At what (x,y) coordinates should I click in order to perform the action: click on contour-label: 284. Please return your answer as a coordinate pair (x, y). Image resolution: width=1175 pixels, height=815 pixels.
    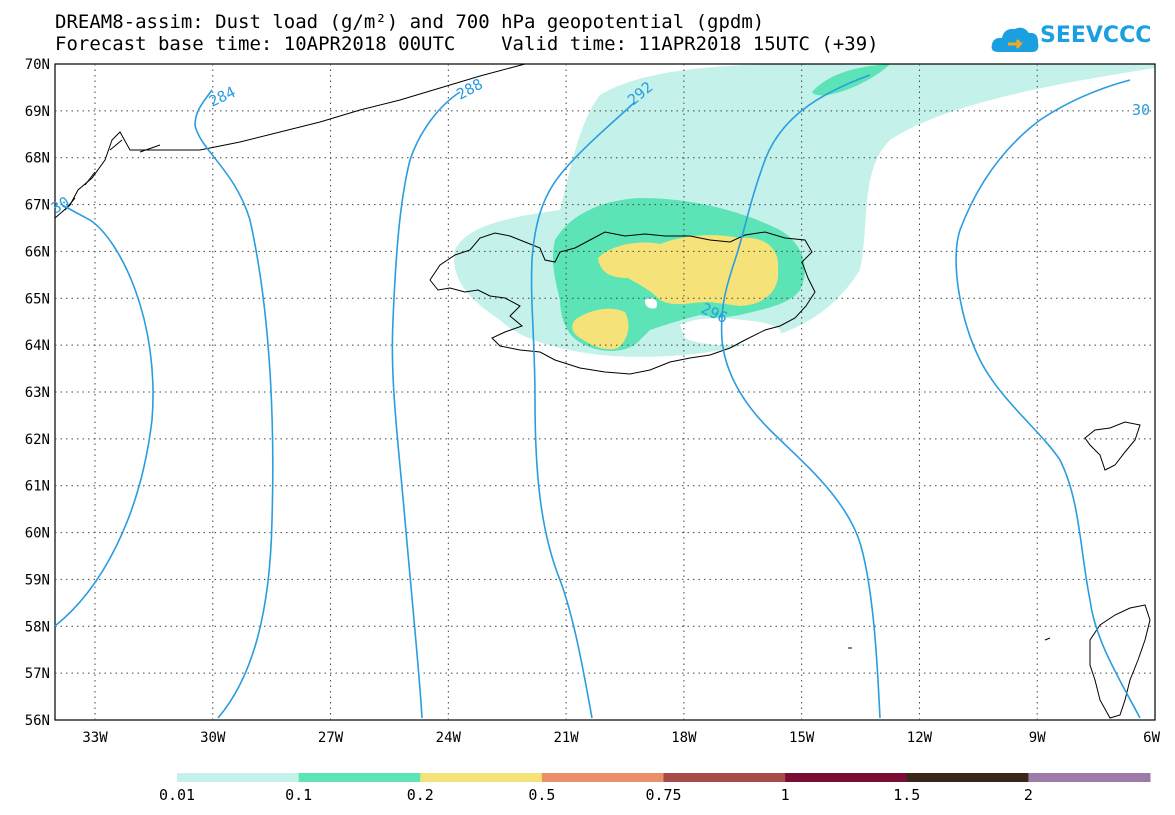
    Looking at the image, I should click on (222, 97).